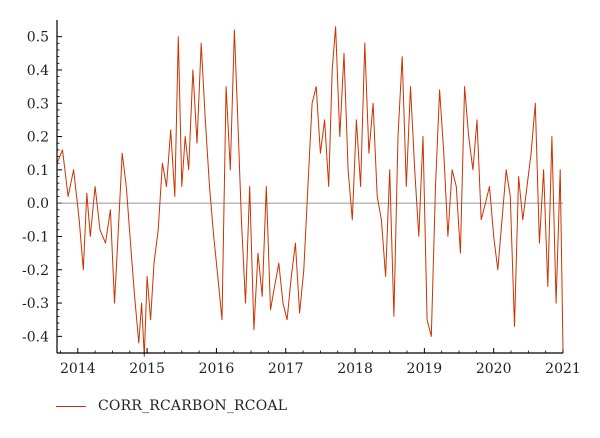  What do you see at coordinates (494, 369) in the screenshot?
I see `x-tick-label: 2020` at bounding box center [494, 369].